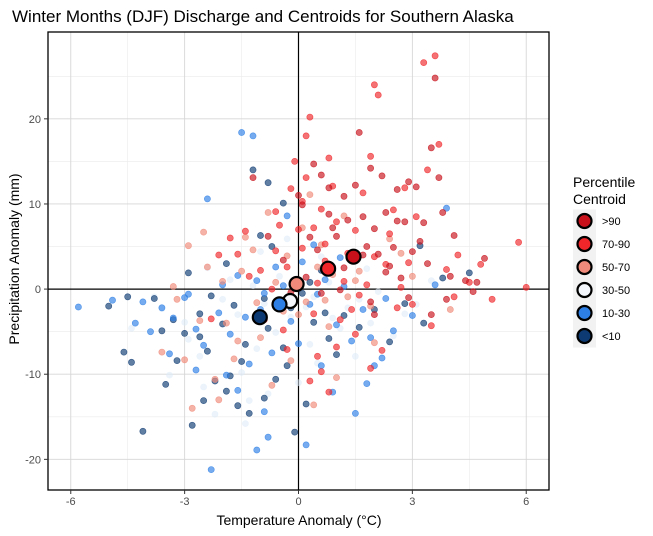 The height and width of the screenshot is (536, 653). Describe the element at coordinates (611, 337) in the screenshot. I see `legend-label-lt10: <10` at that location.